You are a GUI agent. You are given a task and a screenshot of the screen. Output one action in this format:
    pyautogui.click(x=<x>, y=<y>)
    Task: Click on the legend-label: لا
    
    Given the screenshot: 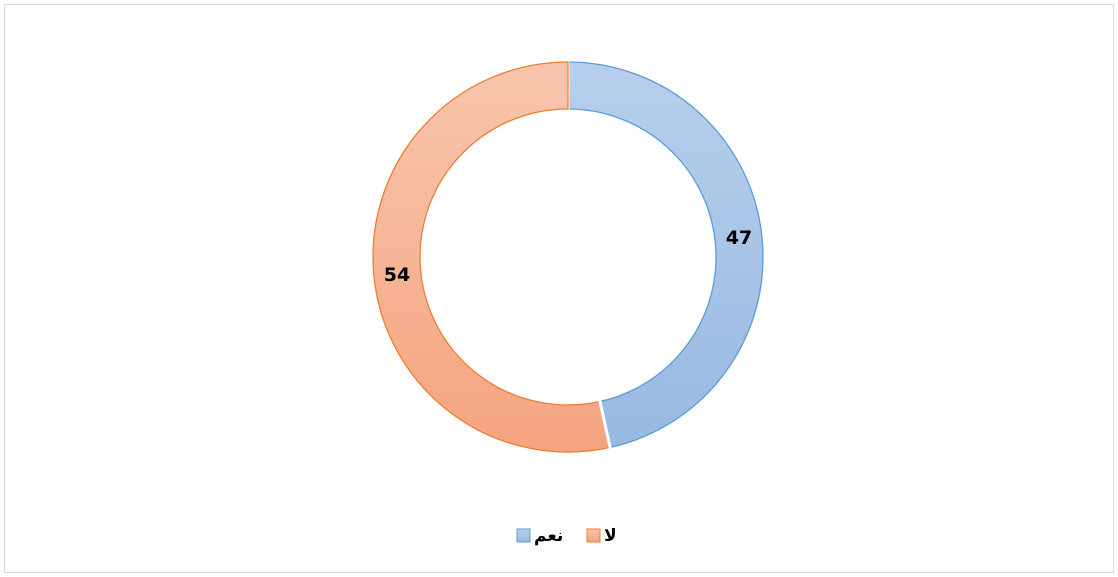 What is the action you would take?
    pyautogui.click(x=610, y=536)
    